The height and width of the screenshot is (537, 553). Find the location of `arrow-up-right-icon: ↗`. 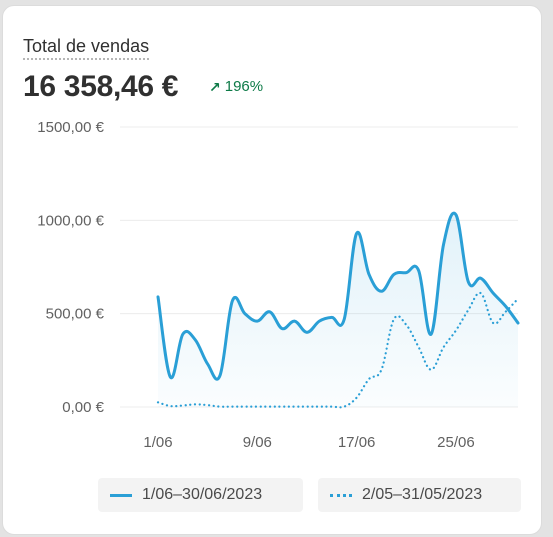

arrow-up-right-icon: ↗ is located at coordinates (215, 87).